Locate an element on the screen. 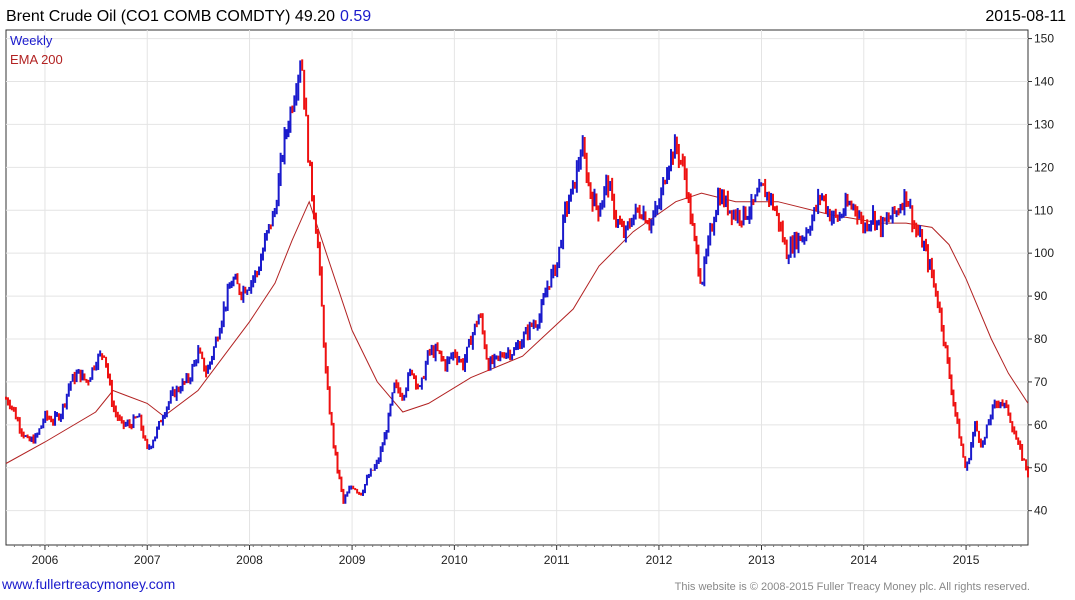  y-tick-label: 50 is located at coordinates (1041, 468).